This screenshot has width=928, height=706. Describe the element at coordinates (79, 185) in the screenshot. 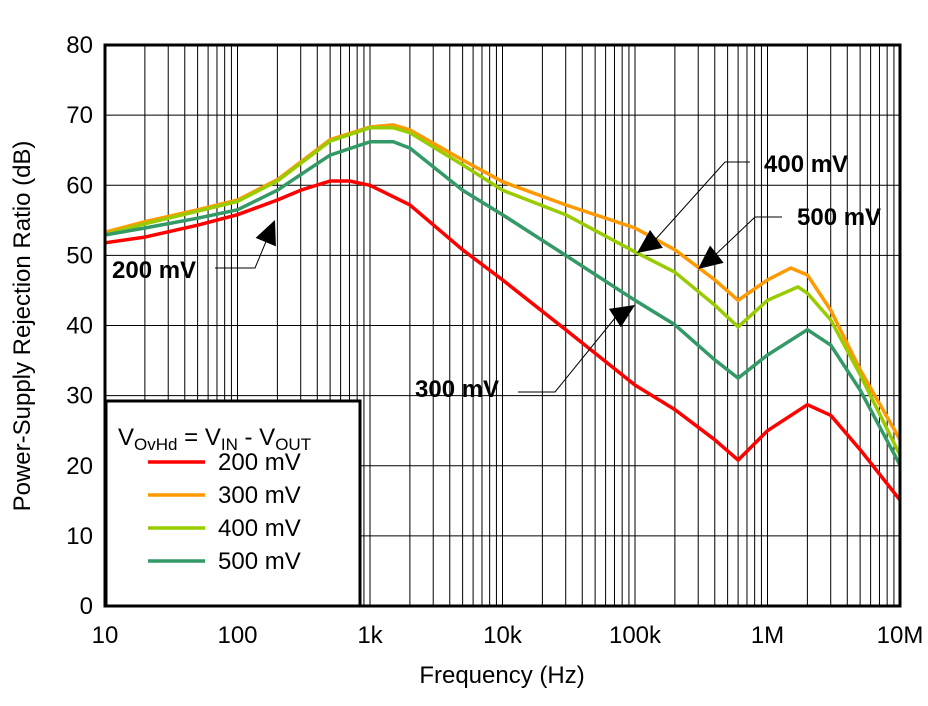

I see `y-tick-label: 60` at that location.